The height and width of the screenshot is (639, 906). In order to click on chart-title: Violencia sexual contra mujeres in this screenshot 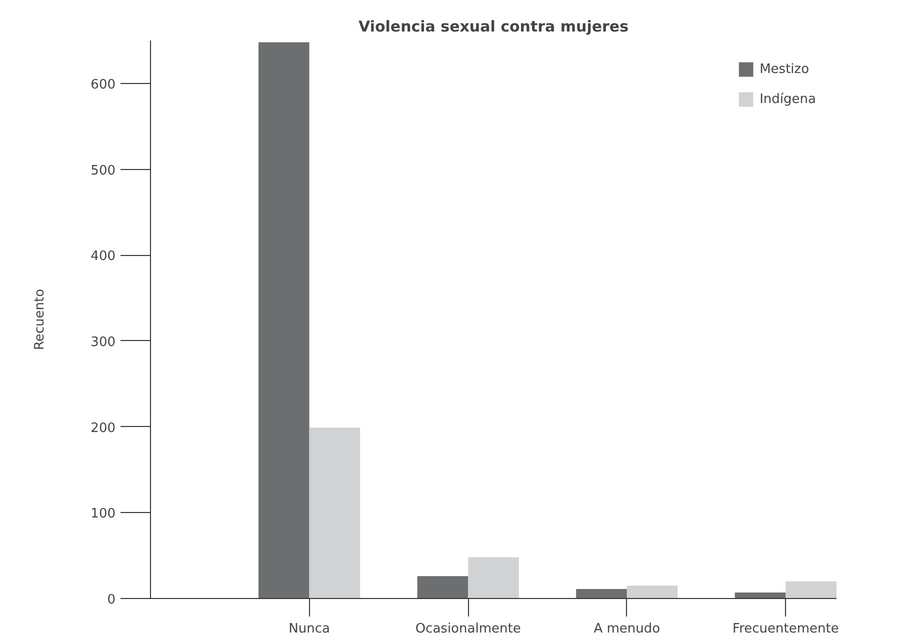, I will do `click(493, 27)`.